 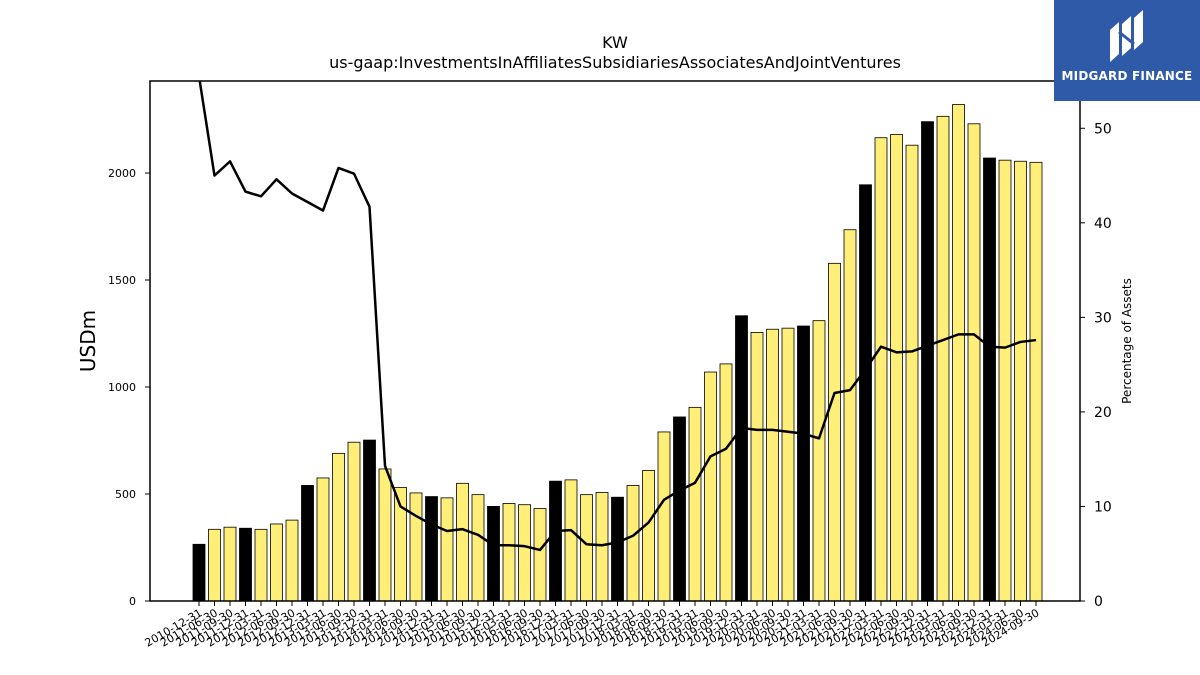 I want to click on chart-title: KW, so click(x=615, y=42).